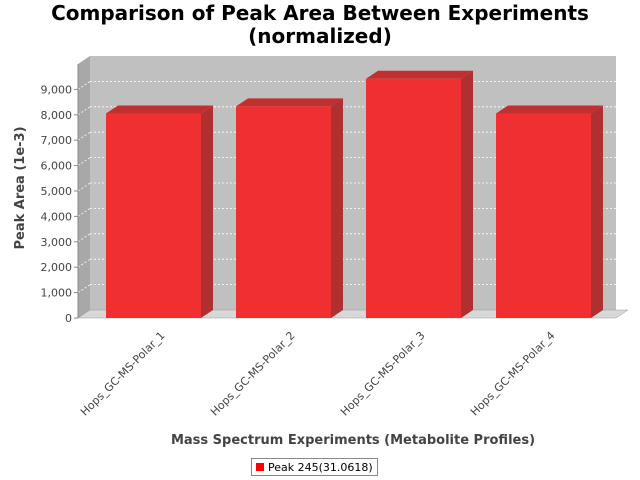  Describe the element at coordinates (57, 89) in the screenshot. I see `y-tick-label: 9,000` at that location.